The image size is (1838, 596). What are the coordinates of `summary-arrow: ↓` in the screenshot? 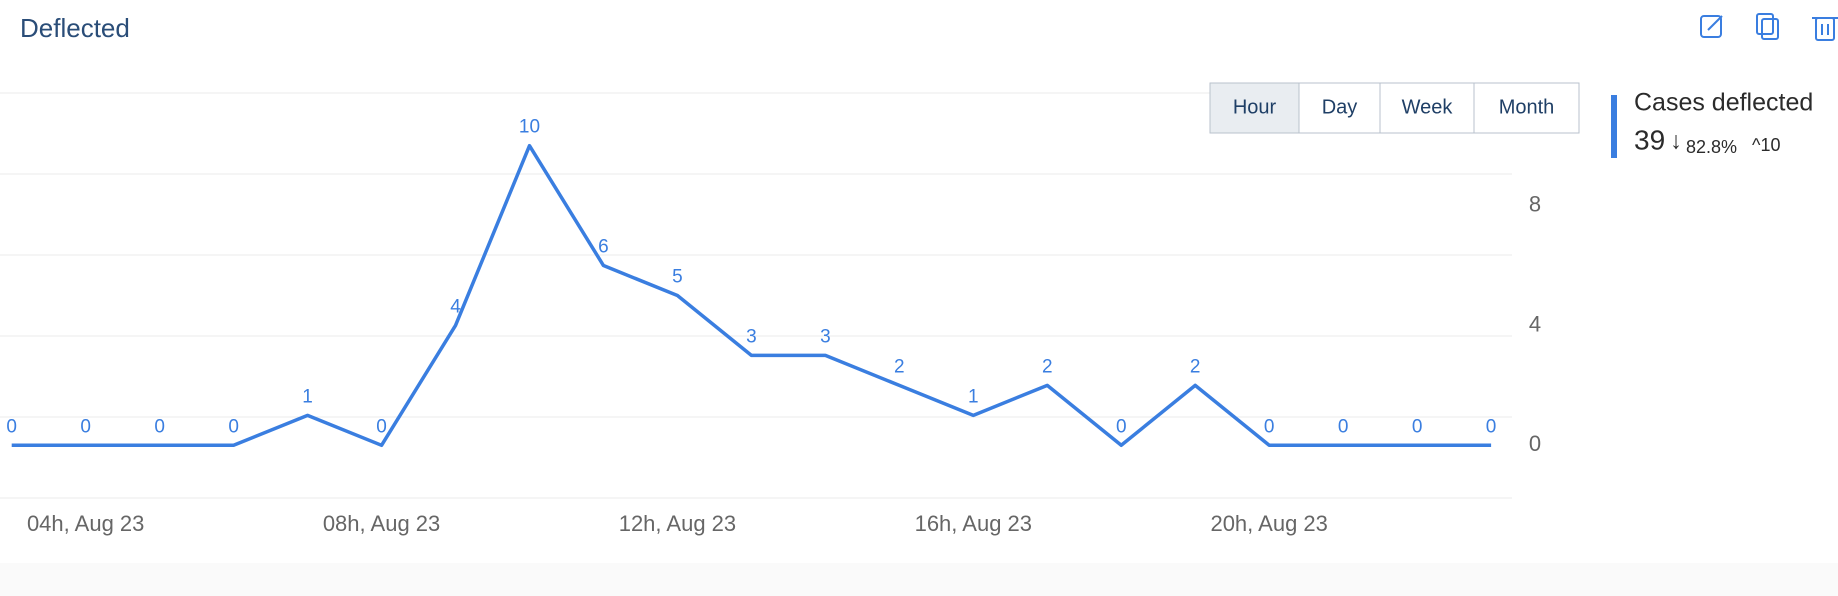 It's located at (1676, 140).